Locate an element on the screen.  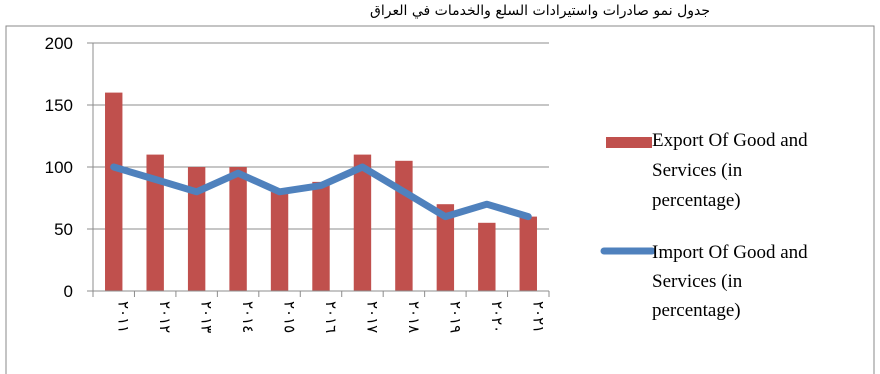
y-tick-label: 100 is located at coordinates (59, 167).